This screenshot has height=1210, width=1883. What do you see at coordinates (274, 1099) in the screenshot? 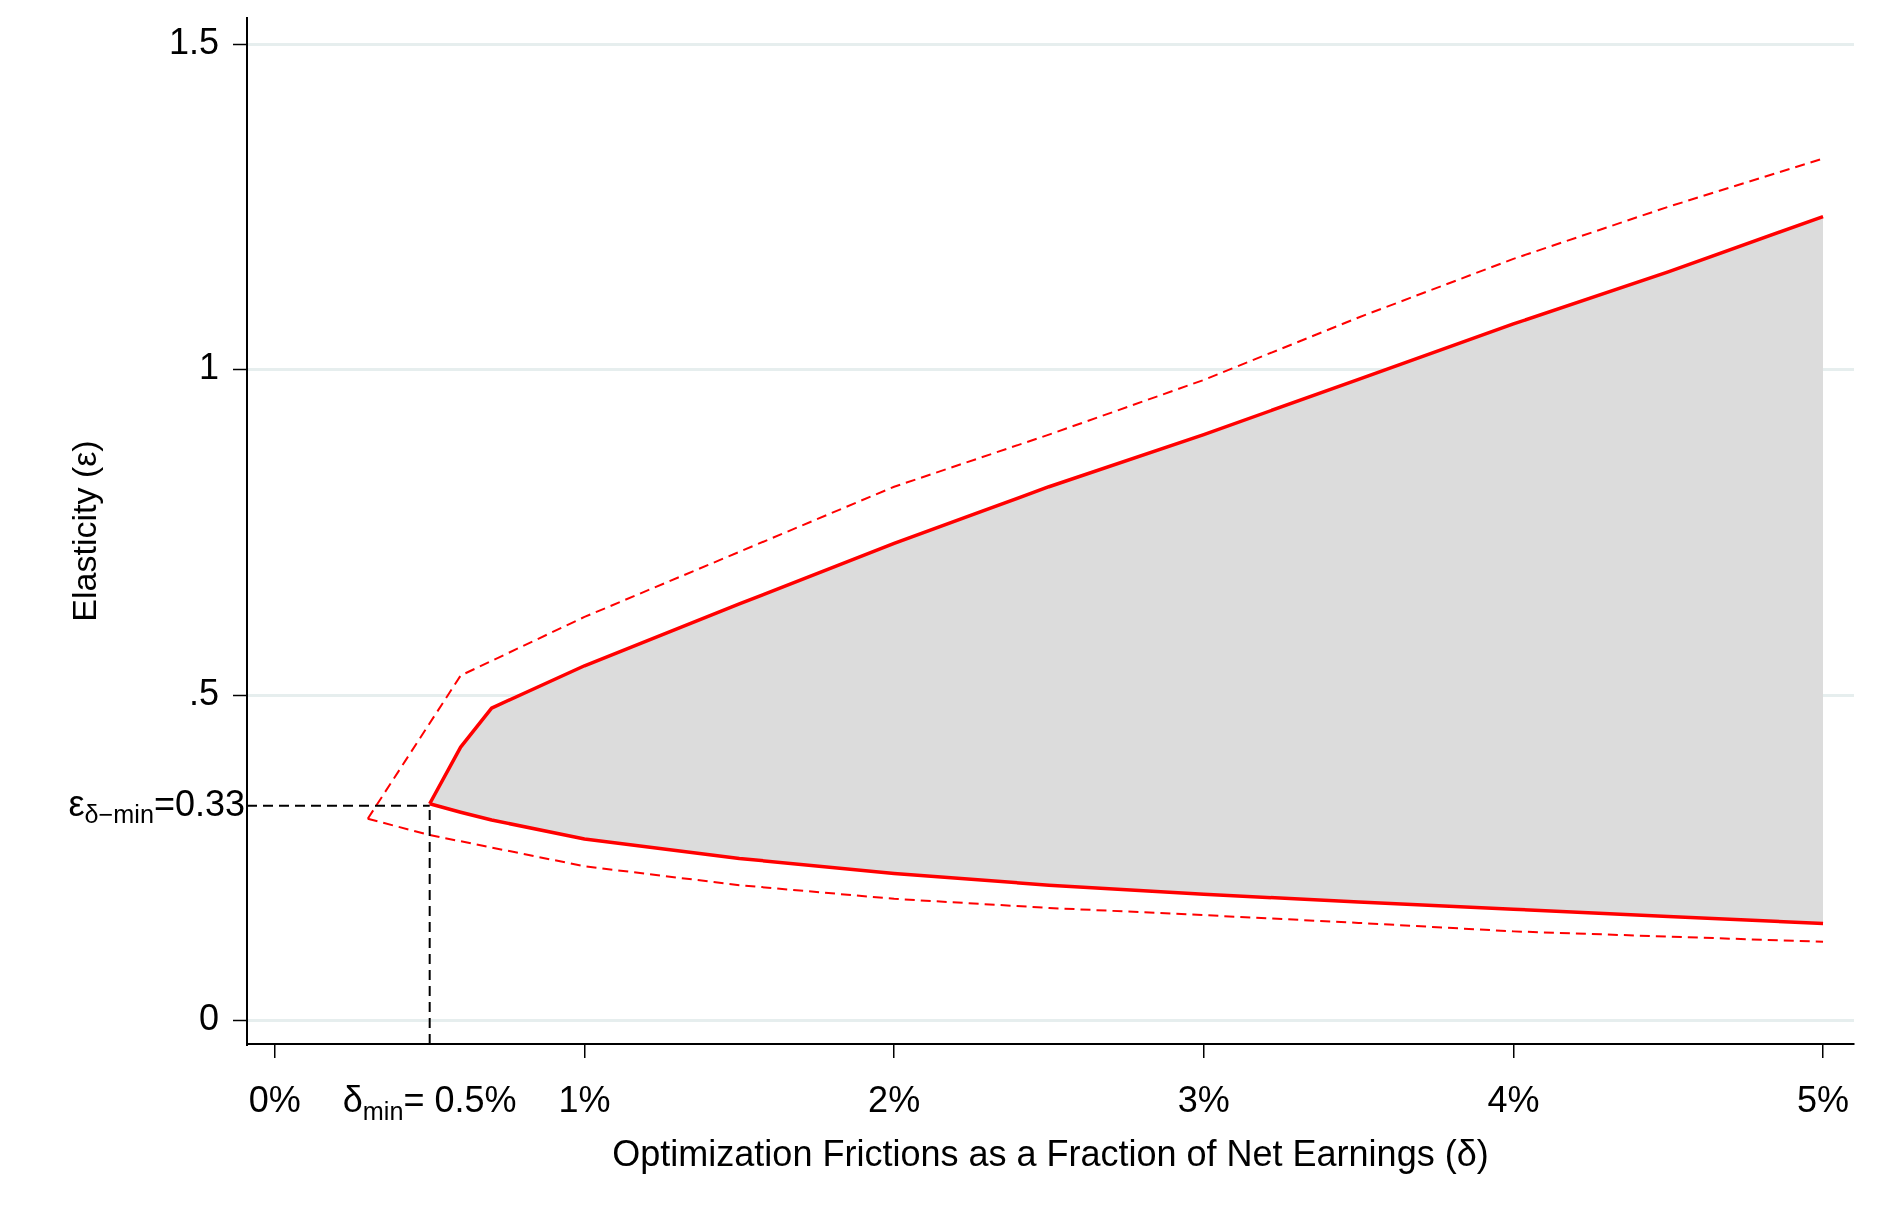
I see `x-tick-label: 0%` at bounding box center [274, 1099].